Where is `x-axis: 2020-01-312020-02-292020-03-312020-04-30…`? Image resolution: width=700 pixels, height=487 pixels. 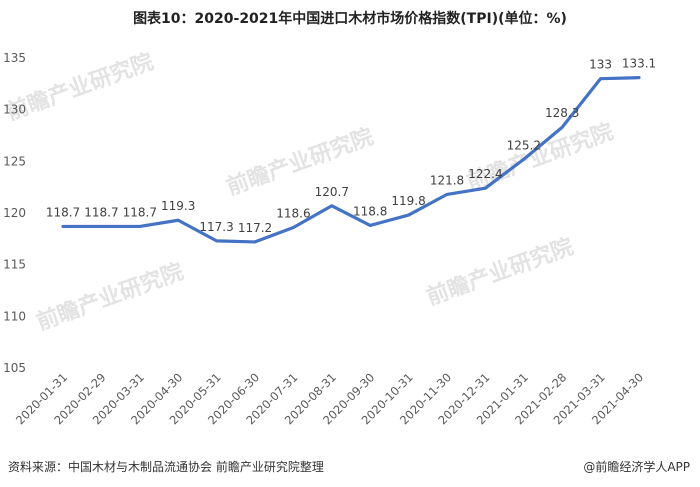 x-axis: 2020-01-312020-02-292020-03-312020-04-30… is located at coordinates (329, 398).